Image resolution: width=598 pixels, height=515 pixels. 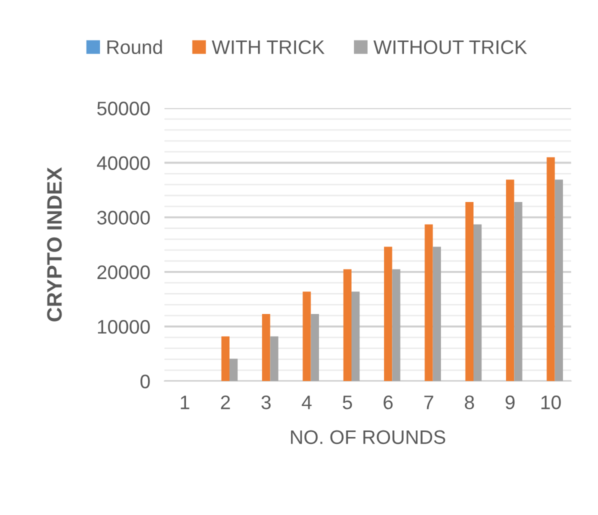 What do you see at coordinates (145, 381) in the screenshot?
I see `y-tick-label: 0` at bounding box center [145, 381].